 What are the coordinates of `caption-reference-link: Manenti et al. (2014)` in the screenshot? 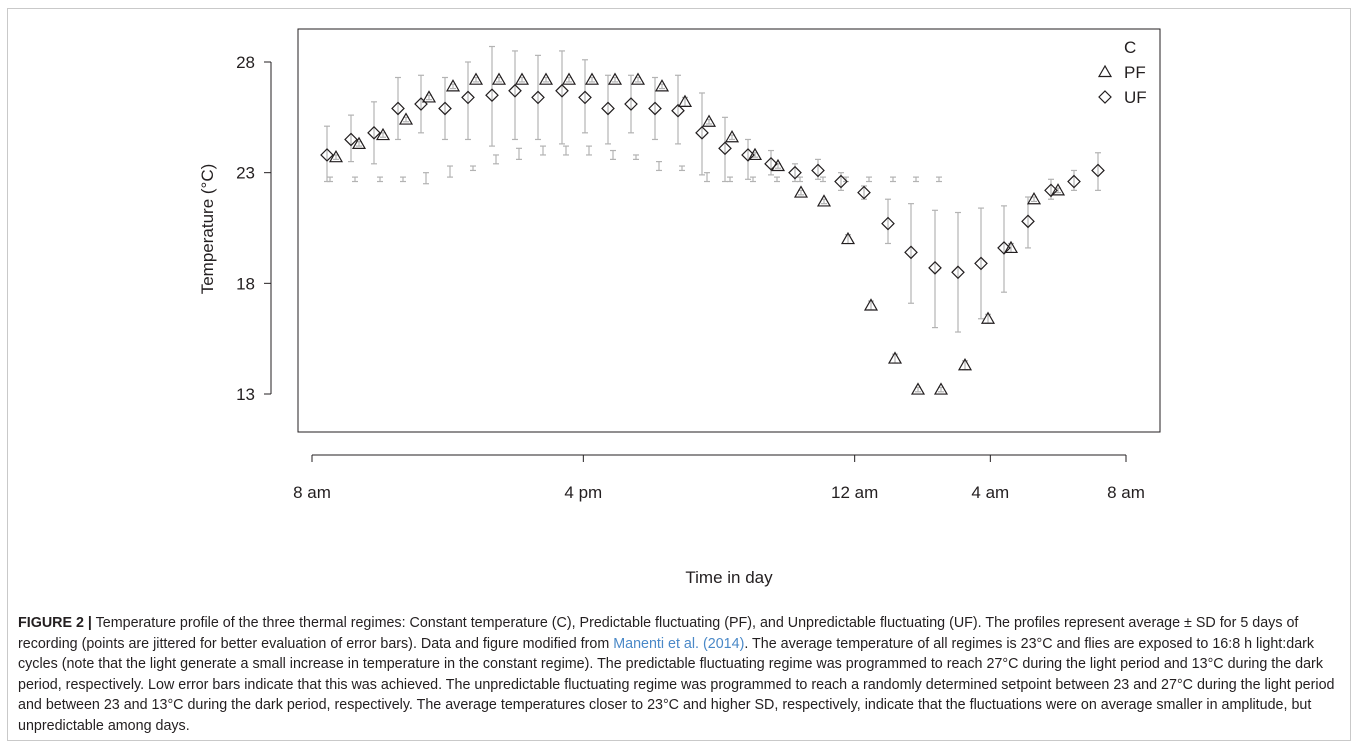 It's located at (679, 643).